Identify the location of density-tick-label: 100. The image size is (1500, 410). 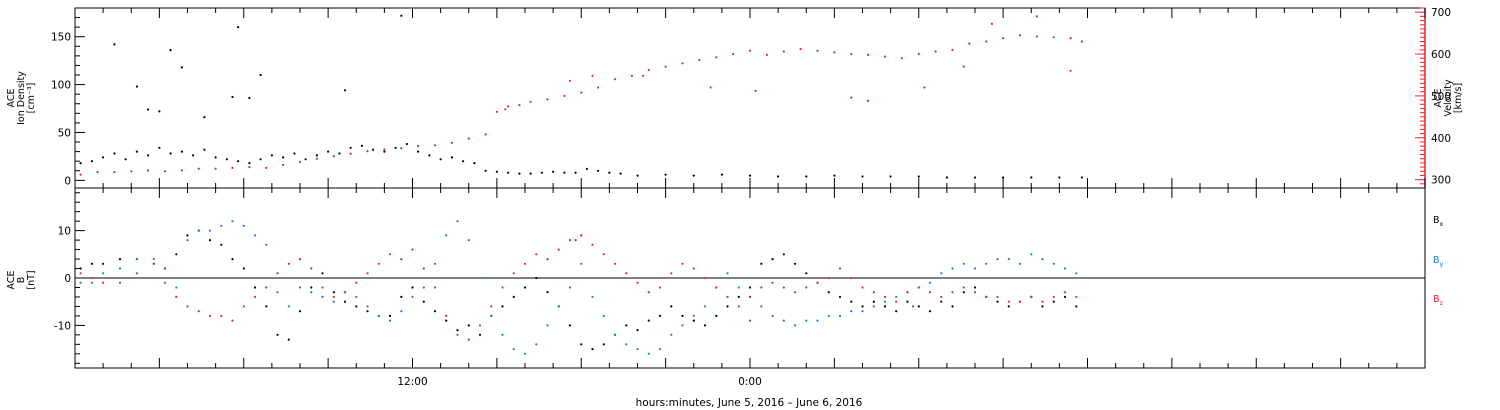
(61, 86).